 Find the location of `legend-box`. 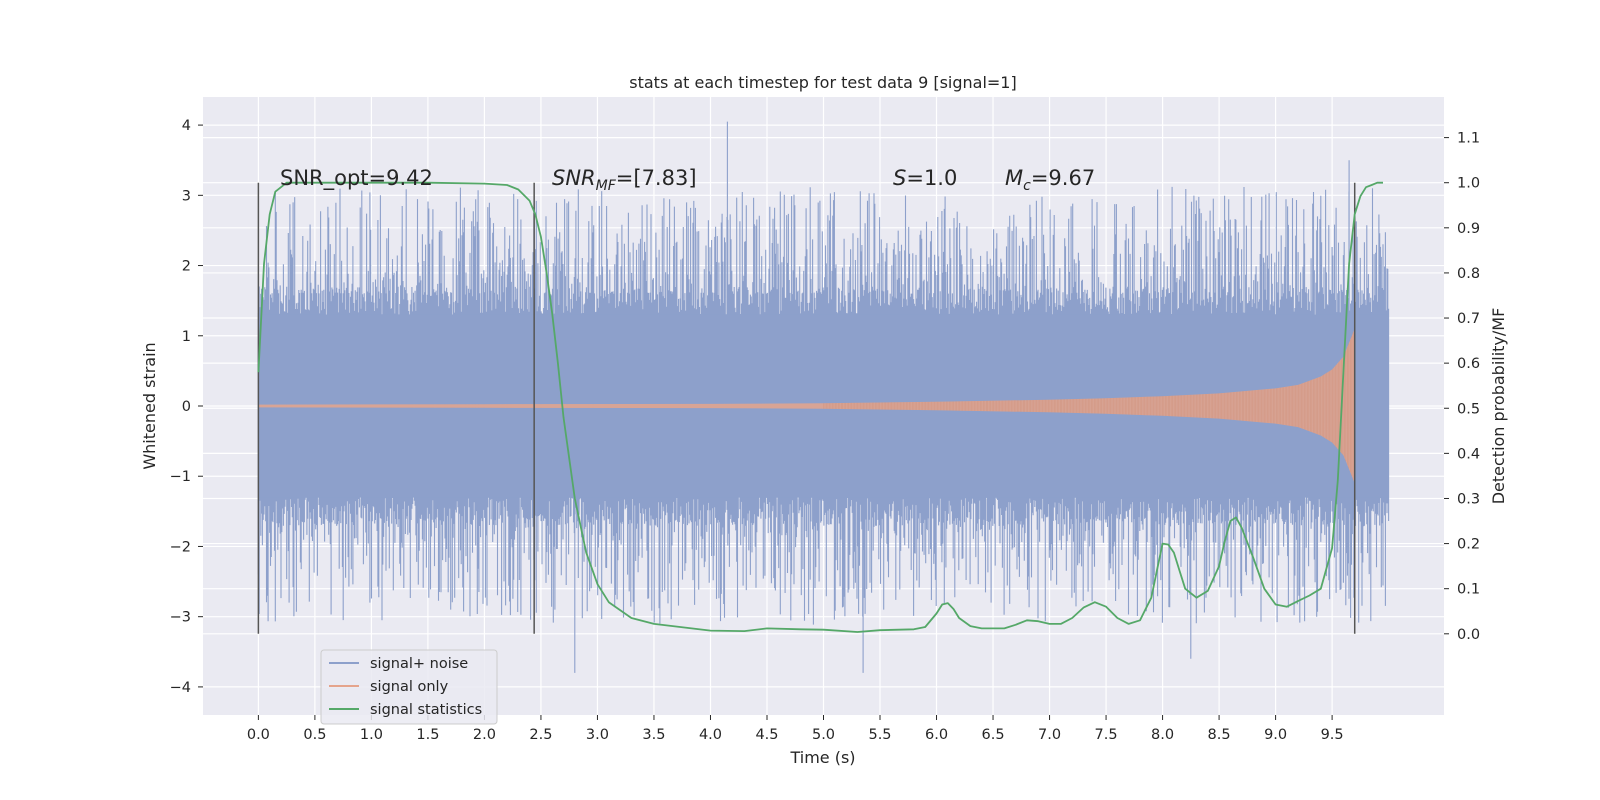

legend-box is located at coordinates (409, 687).